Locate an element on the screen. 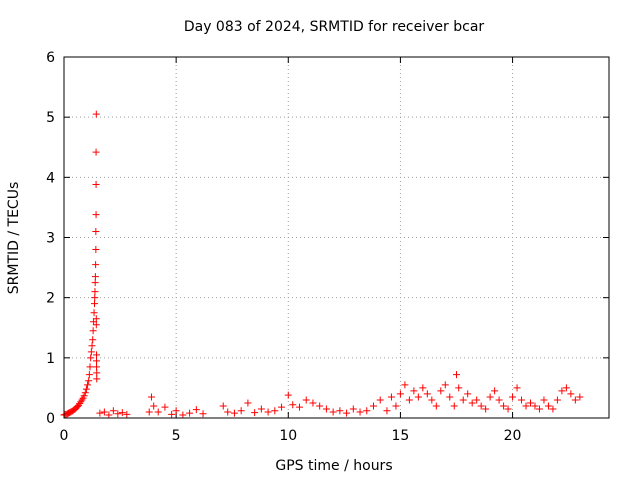 The height and width of the screenshot is (480, 640). x-tick-label: 5 is located at coordinates (176, 436).